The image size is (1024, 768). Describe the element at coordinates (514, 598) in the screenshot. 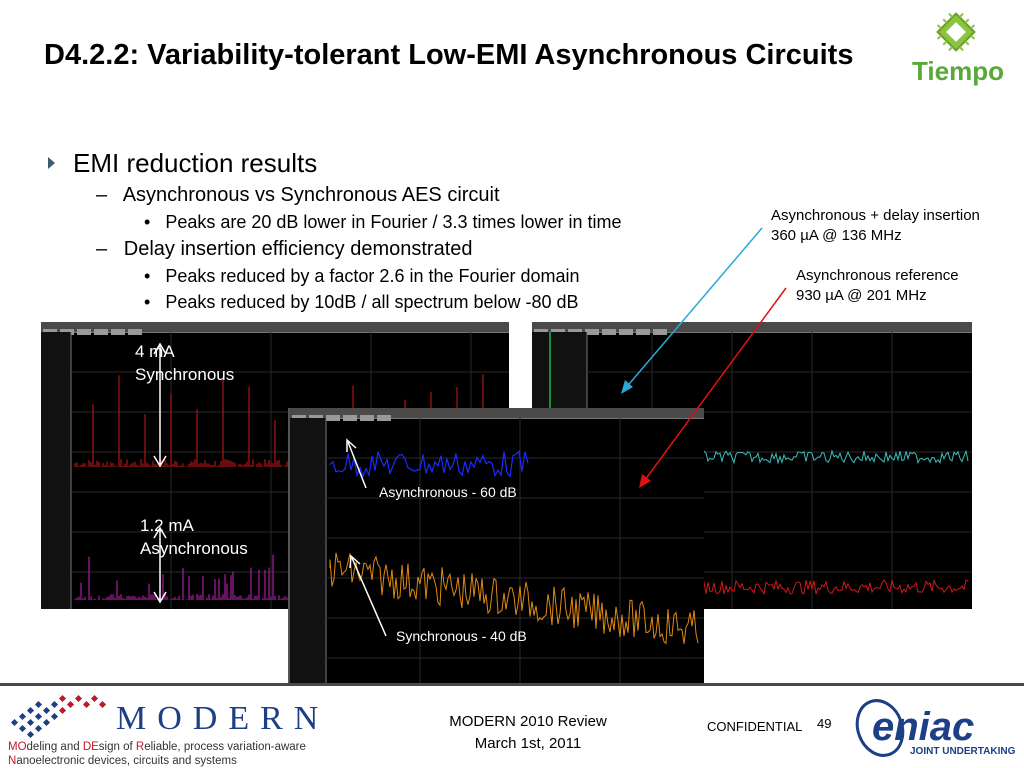

I see `sync-spectrum` at that location.